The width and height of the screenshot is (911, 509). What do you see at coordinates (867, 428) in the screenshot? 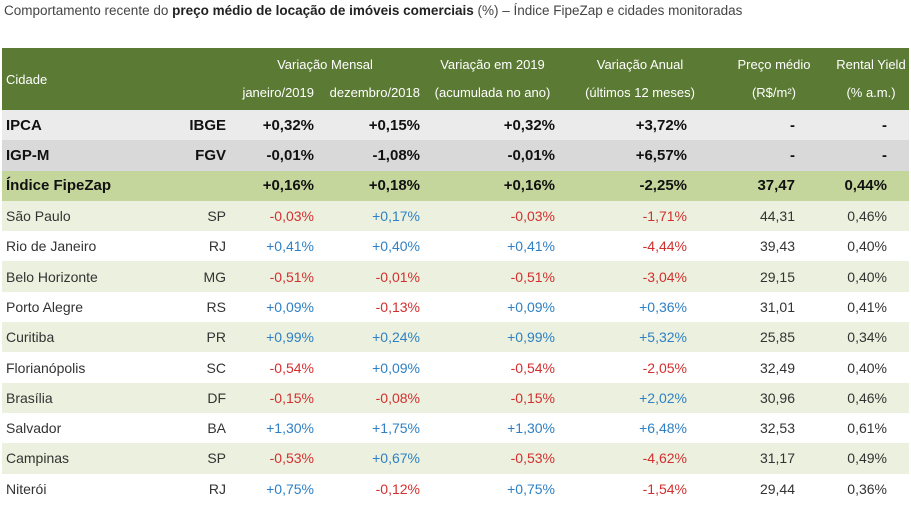
I see `row-yield: 0,61%` at bounding box center [867, 428].